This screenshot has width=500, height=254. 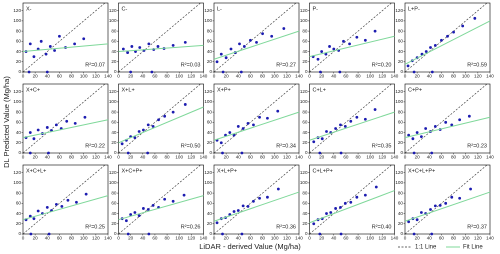 I want to click on r2-annotation: R²=0.23, so click(x=477, y=146).